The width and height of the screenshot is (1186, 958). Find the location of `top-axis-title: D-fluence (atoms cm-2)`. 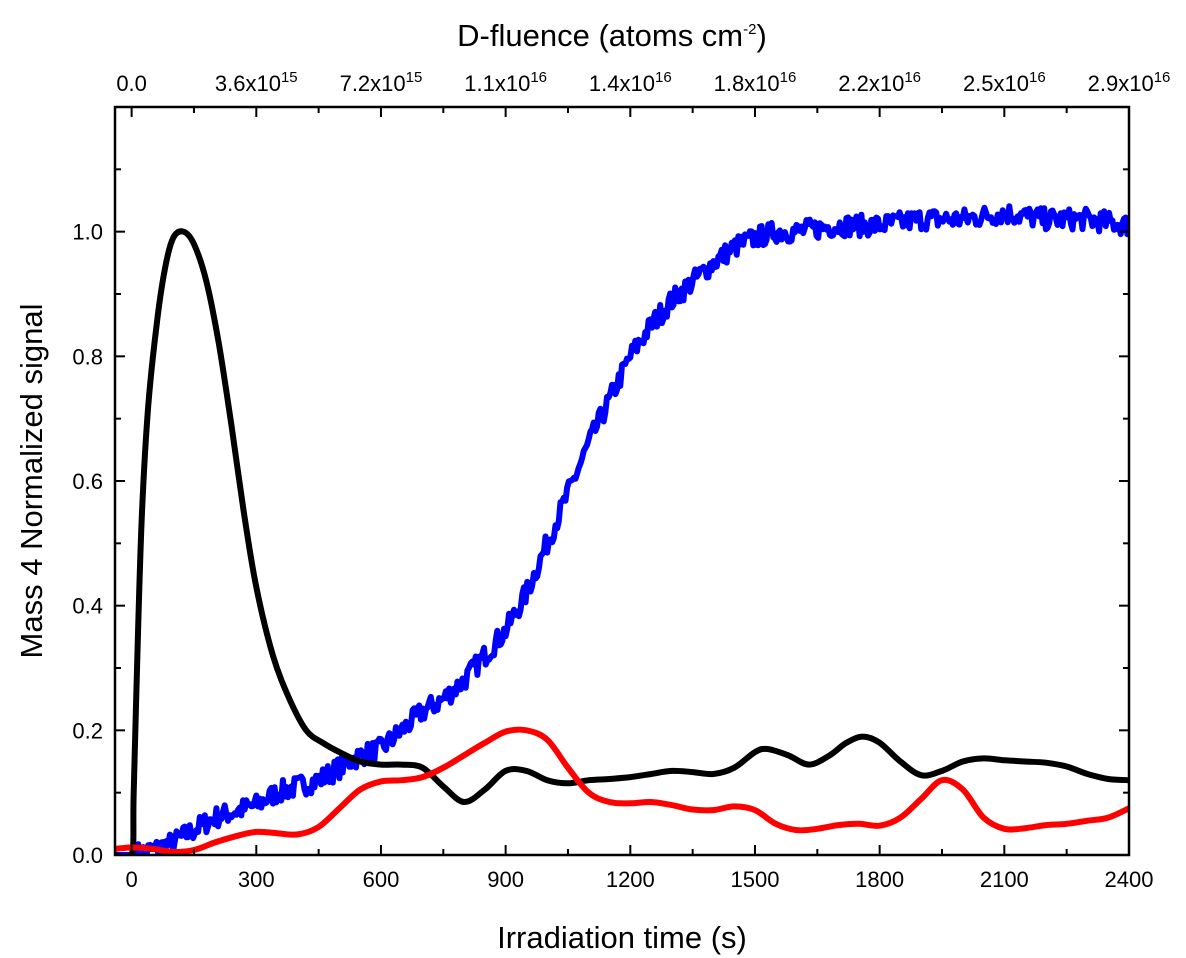

top-axis-title: D-fluence (atoms cm-2) is located at coordinates (612, 35).